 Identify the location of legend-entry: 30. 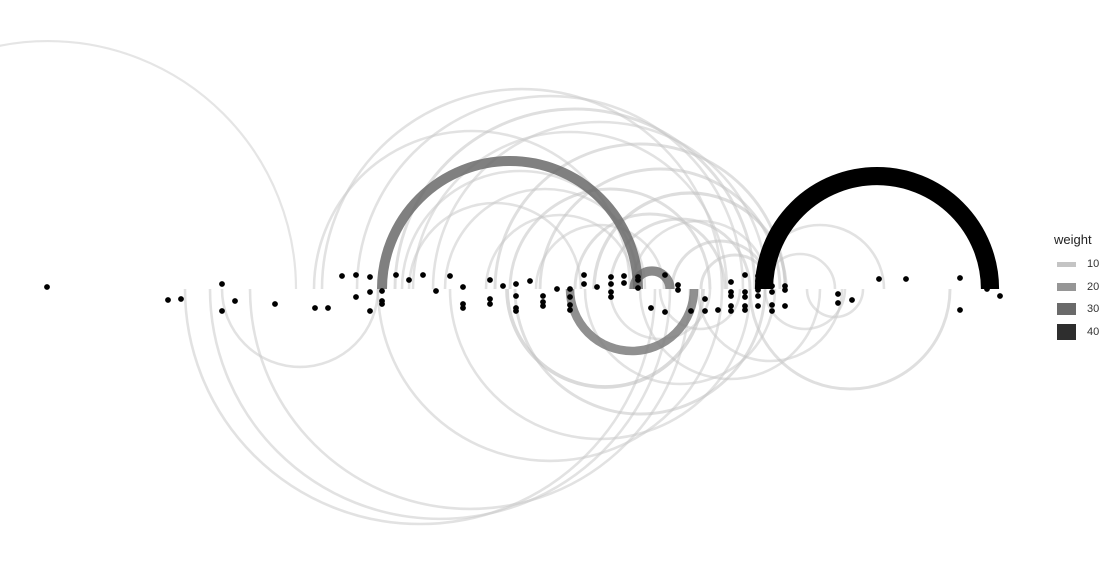
(1076, 309).